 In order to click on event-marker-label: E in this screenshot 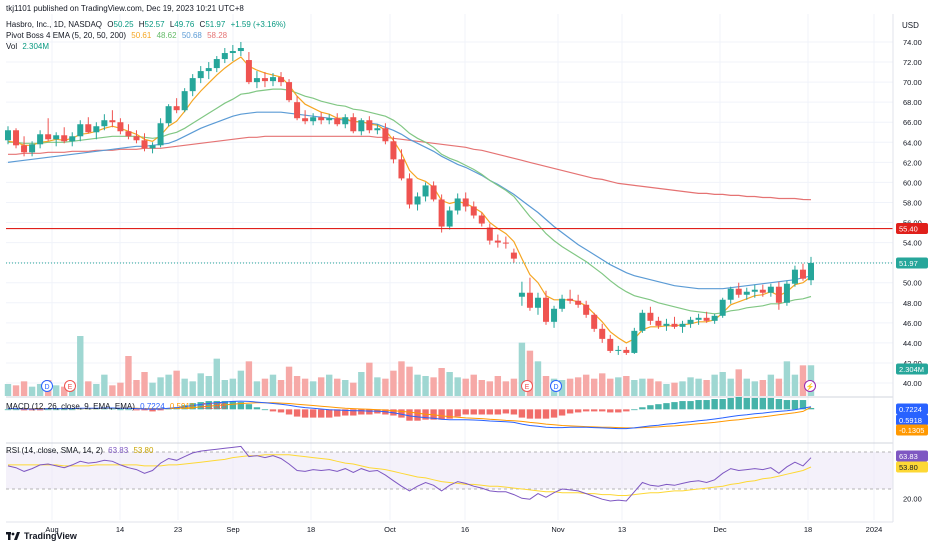, I will do `click(527, 387)`.